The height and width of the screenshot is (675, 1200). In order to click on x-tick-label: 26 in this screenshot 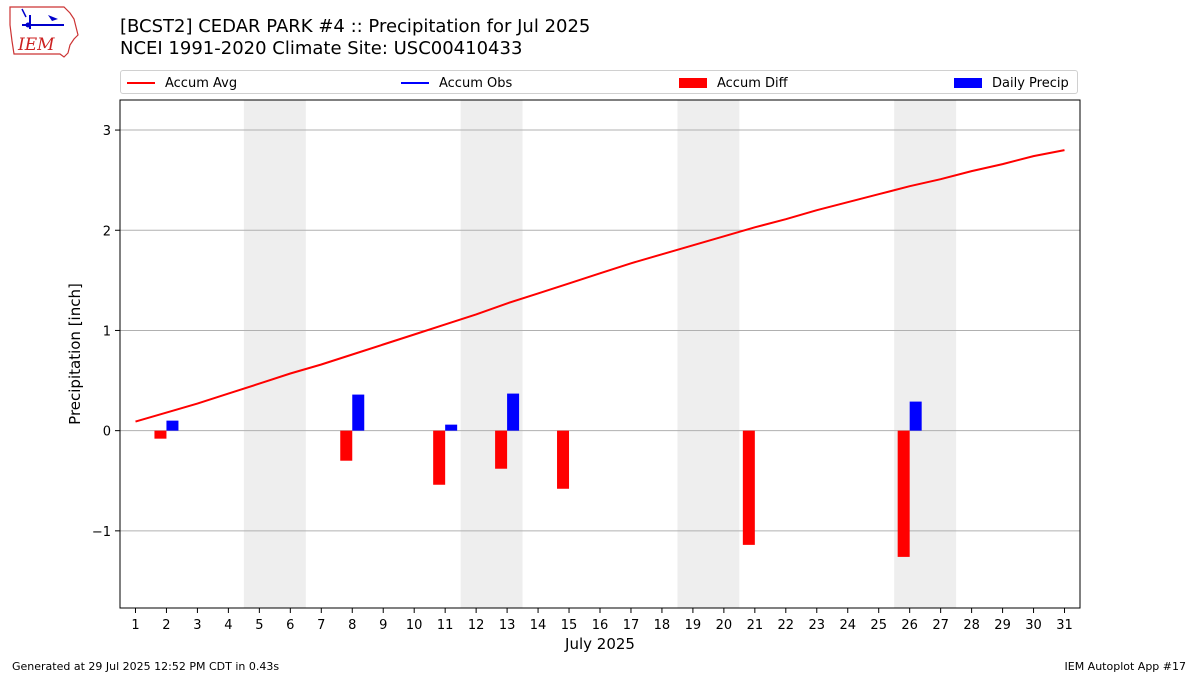, I will do `click(909, 625)`.